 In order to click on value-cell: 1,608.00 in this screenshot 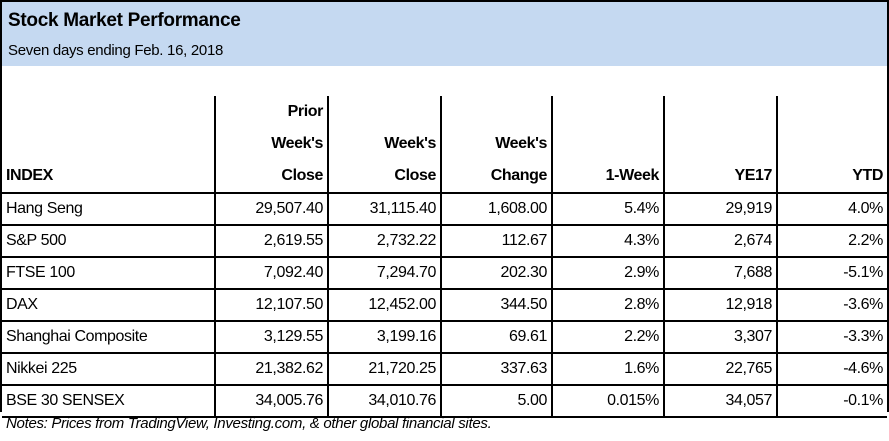, I will do `click(496, 209)`.